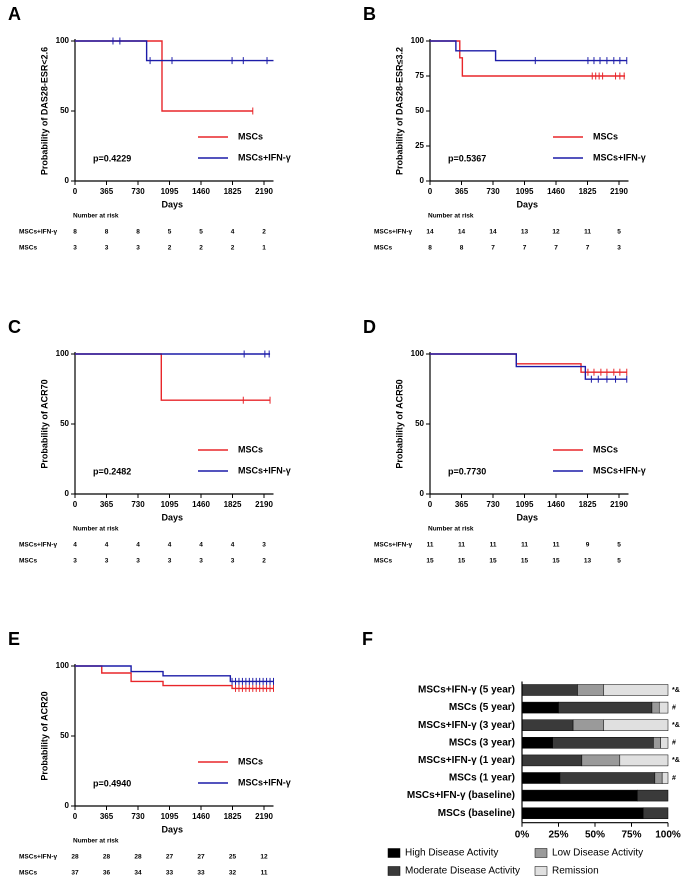  I want to click on category-label: MSCs+IFN-γ (5 year), so click(466, 690).